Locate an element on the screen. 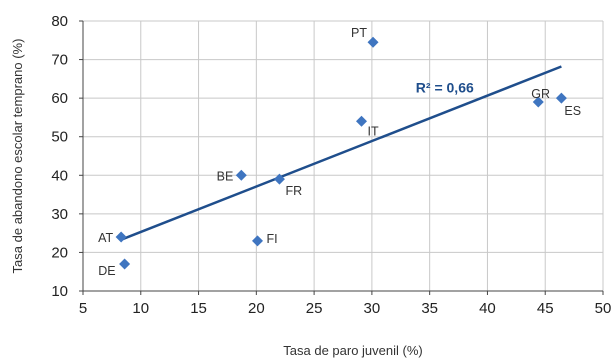 The width and height of the screenshot is (614, 360). x-axis-title: Tasa de paro juvenil (%) is located at coordinates (352, 350).